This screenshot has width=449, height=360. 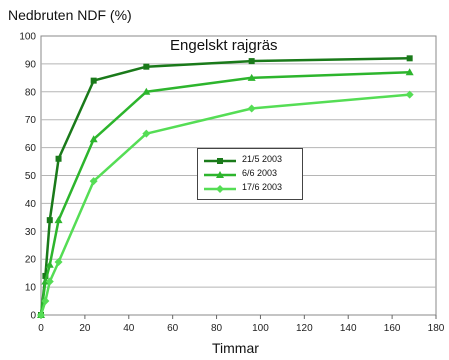 What do you see at coordinates (260, 328) in the screenshot?
I see `x-tick-label: 100` at bounding box center [260, 328].